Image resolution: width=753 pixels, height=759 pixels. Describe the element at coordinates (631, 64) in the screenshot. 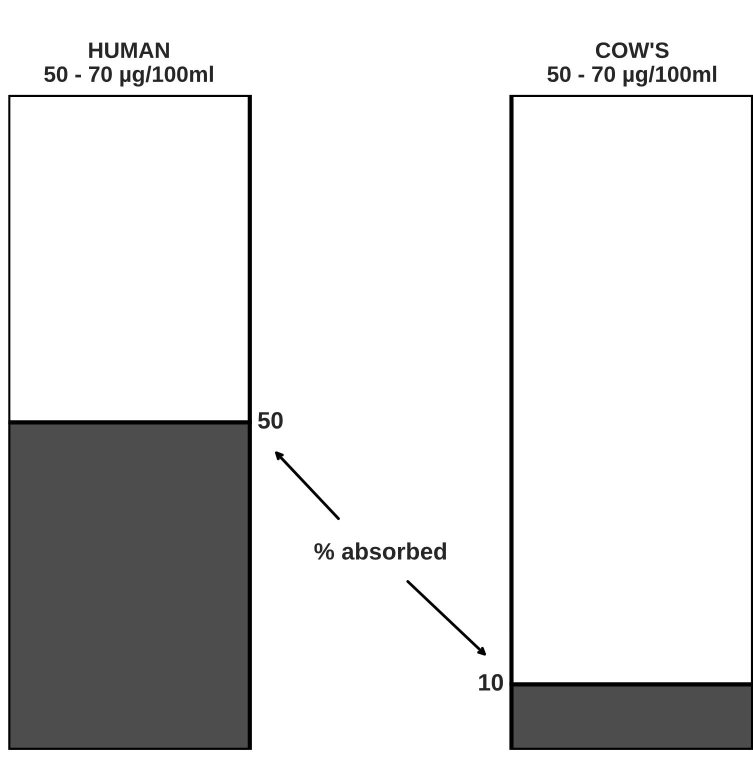

I see `x-tick-label: COW'S 50 - 70 µg/100ml` at that location.